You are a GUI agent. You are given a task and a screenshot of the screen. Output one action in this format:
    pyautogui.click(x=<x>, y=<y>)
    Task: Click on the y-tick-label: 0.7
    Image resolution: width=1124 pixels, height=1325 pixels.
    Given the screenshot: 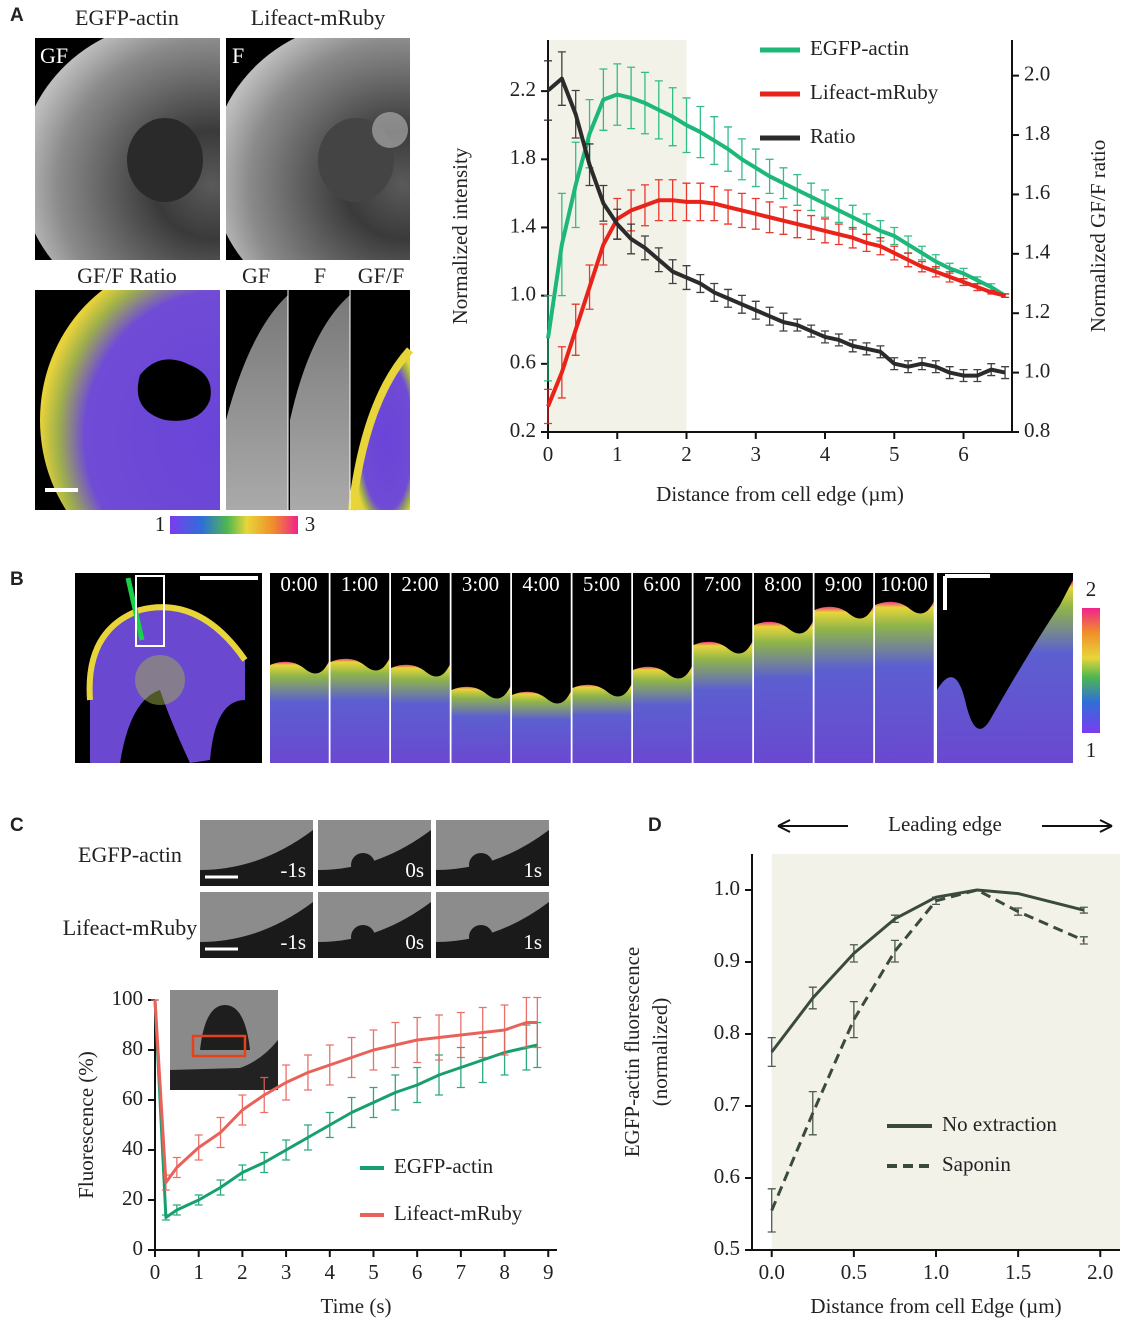 What is the action you would take?
    pyautogui.click(x=727, y=1104)
    